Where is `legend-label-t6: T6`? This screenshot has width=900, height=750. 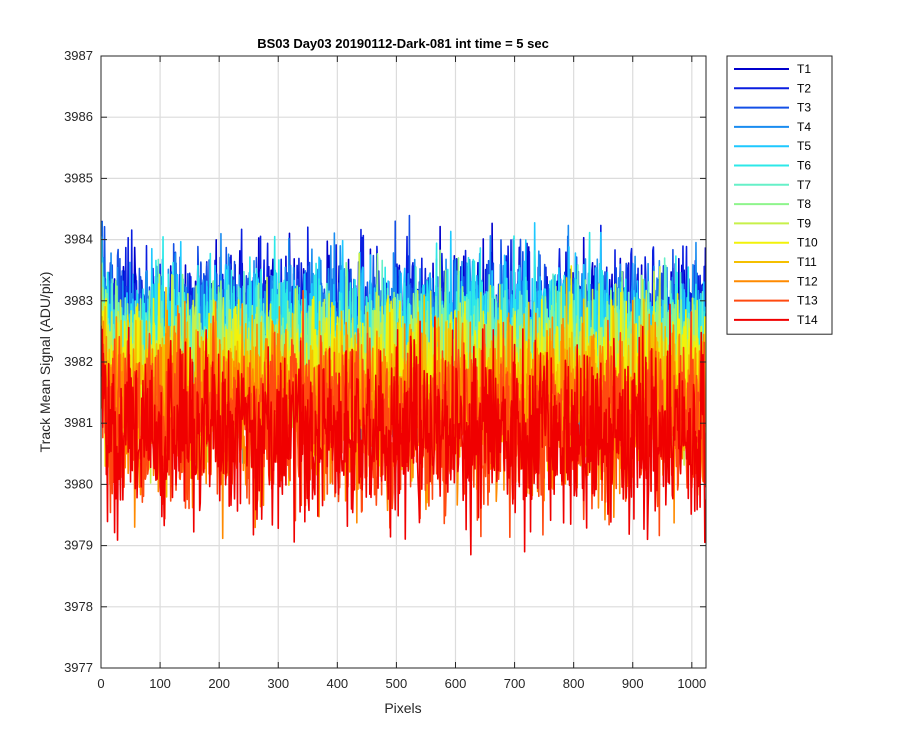
legend-label-t6: T6 is located at coordinates (804, 166).